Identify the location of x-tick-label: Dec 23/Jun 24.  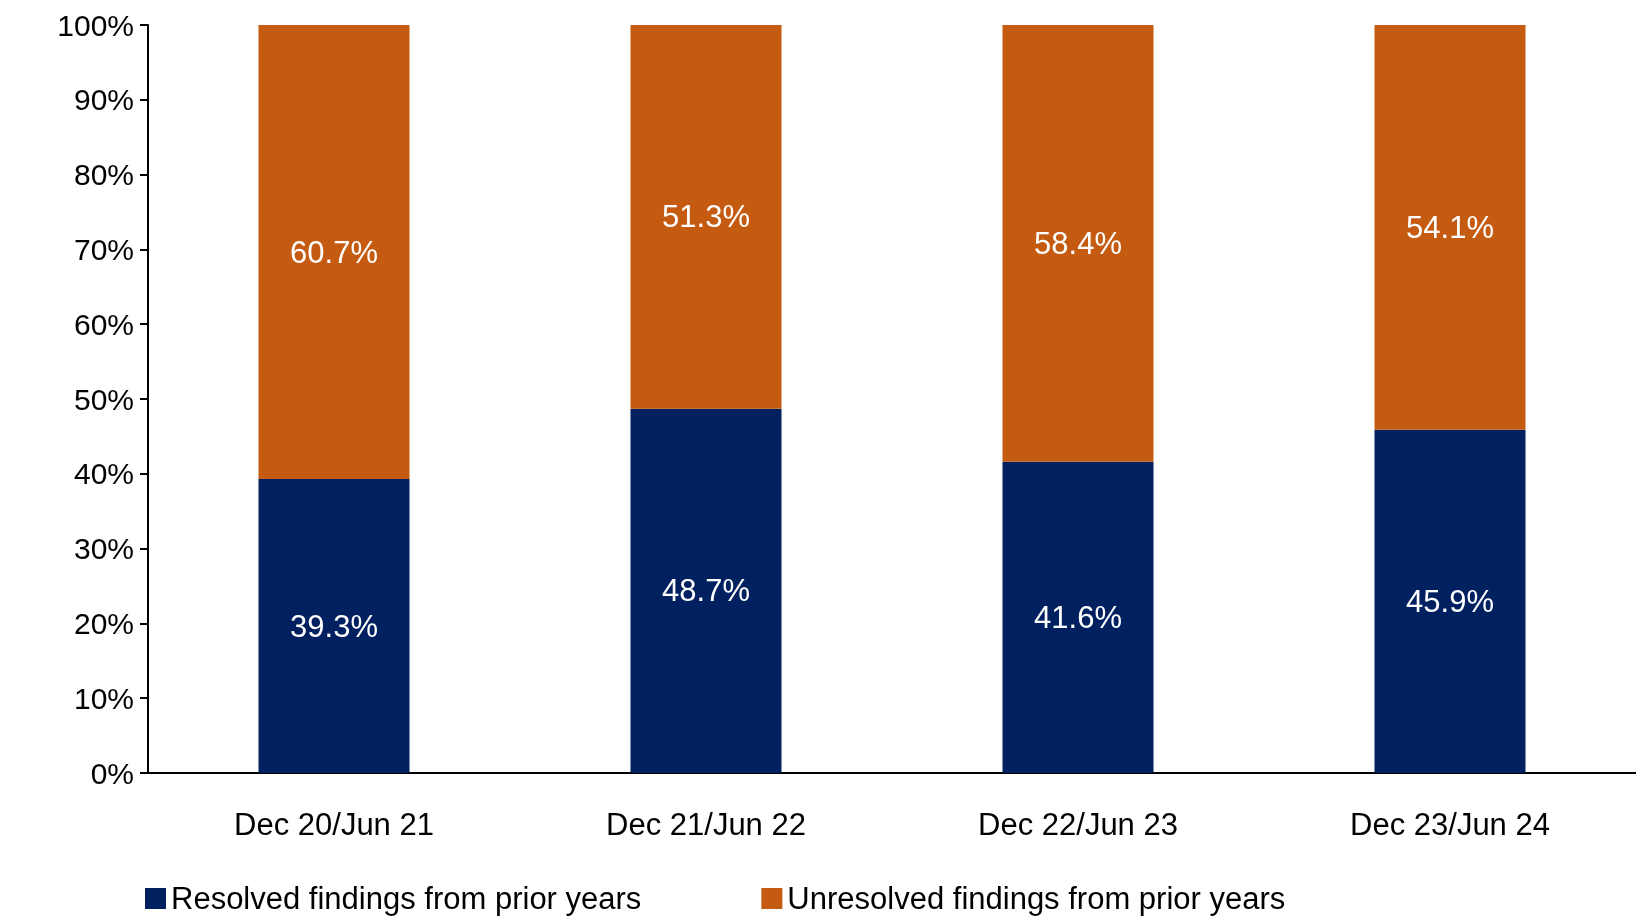
(1450, 824).